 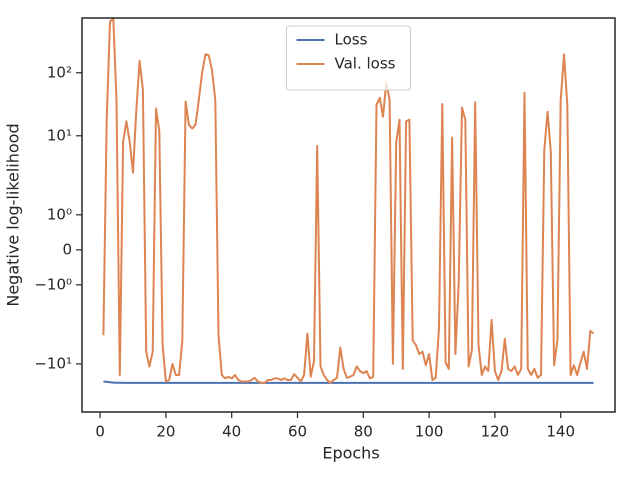 What do you see at coordinates (365, 64) in the screenshot?
I see `legend-label: Val. loss` at bounding box center [365, 64].